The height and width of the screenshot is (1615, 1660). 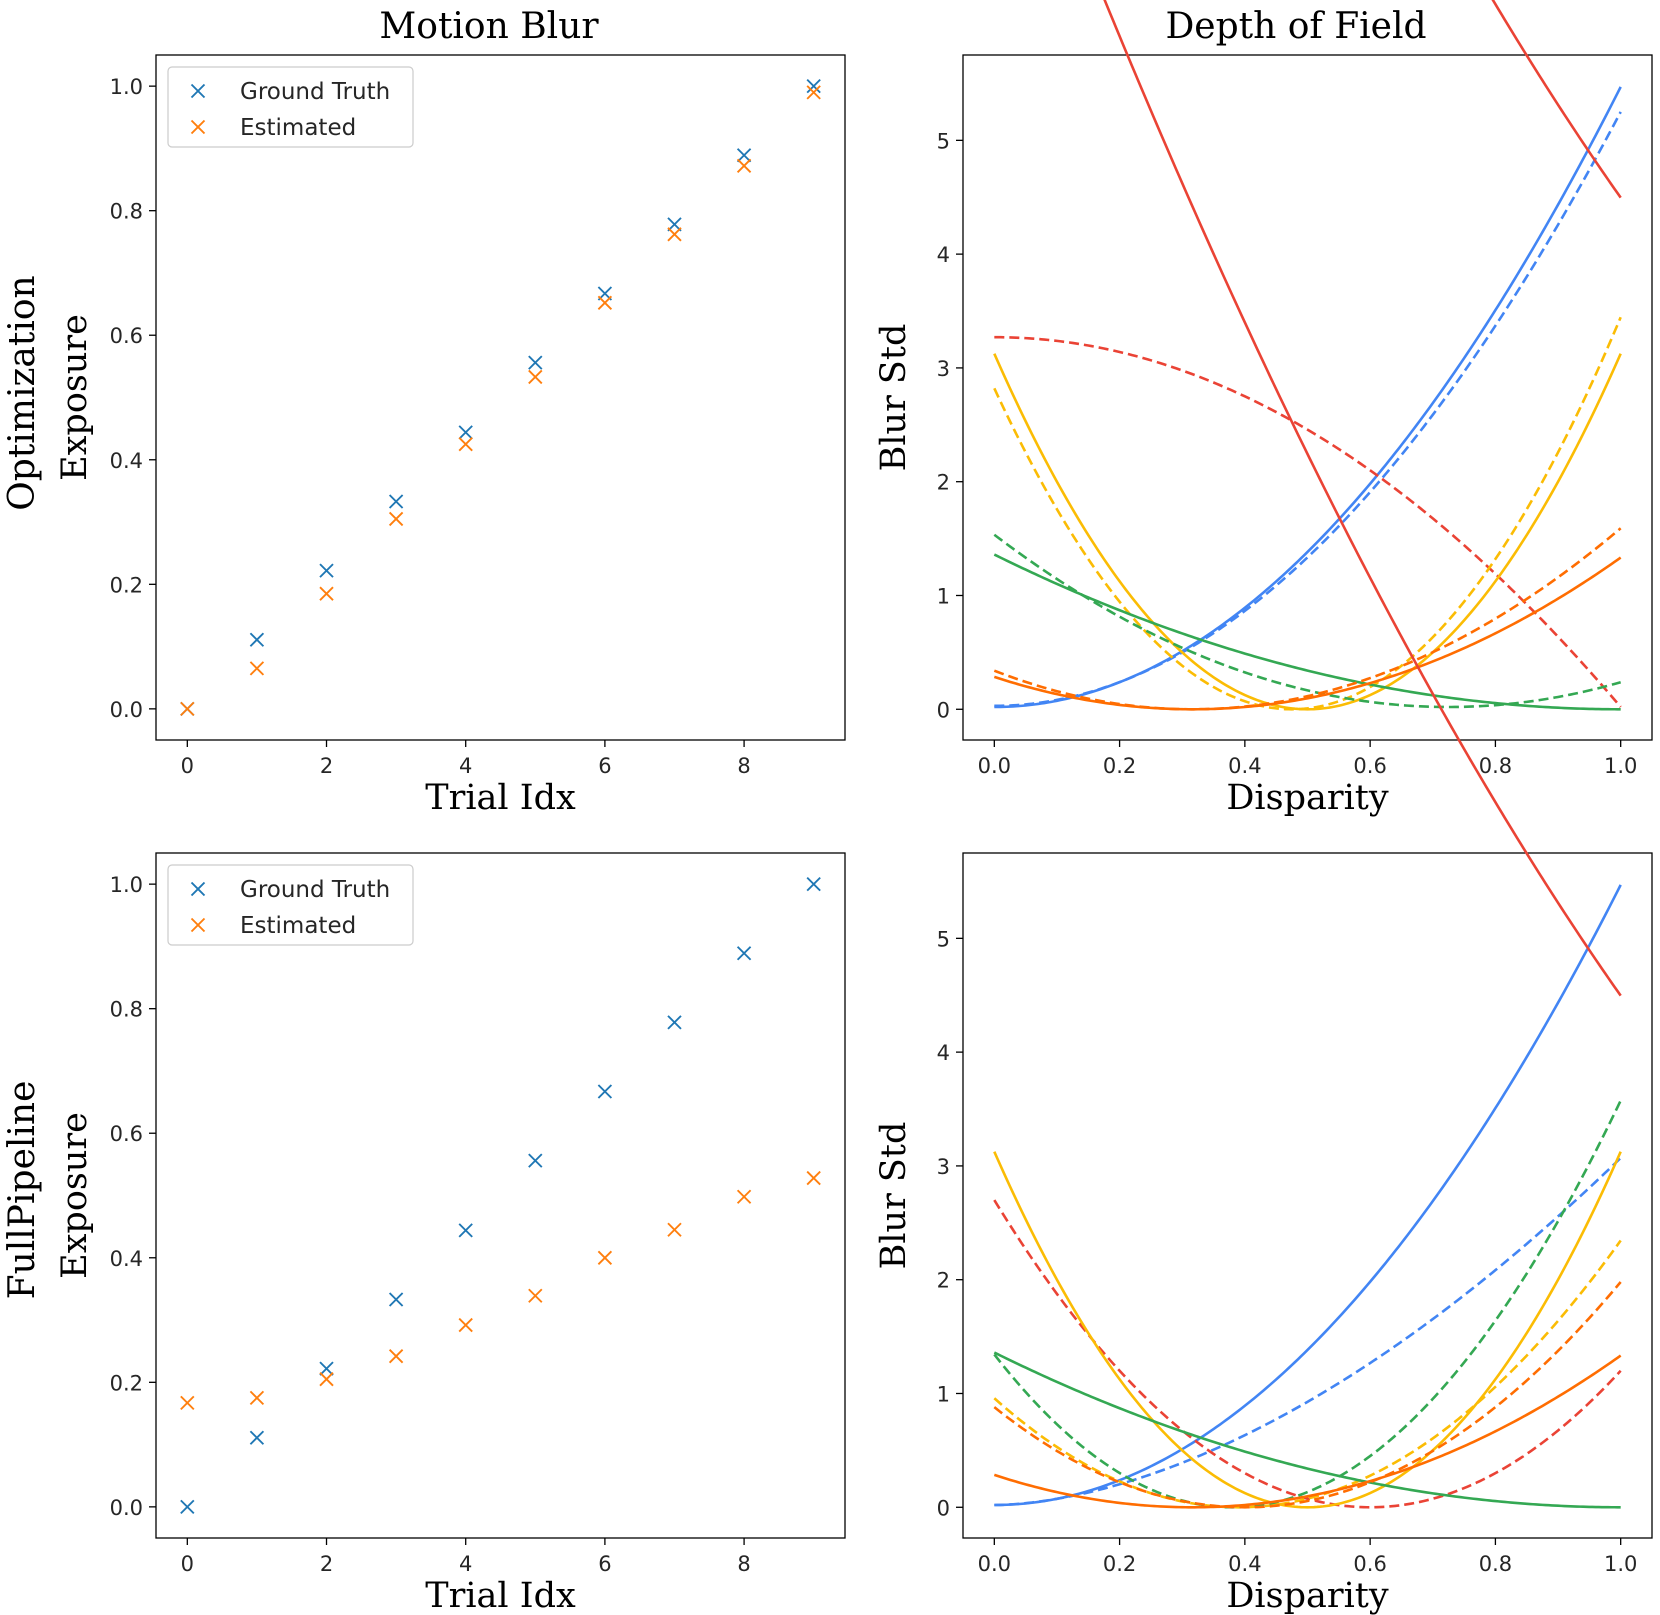 I want to click on row-label-fullpipeline: FullPipeline, so click(x=22, y=1190).